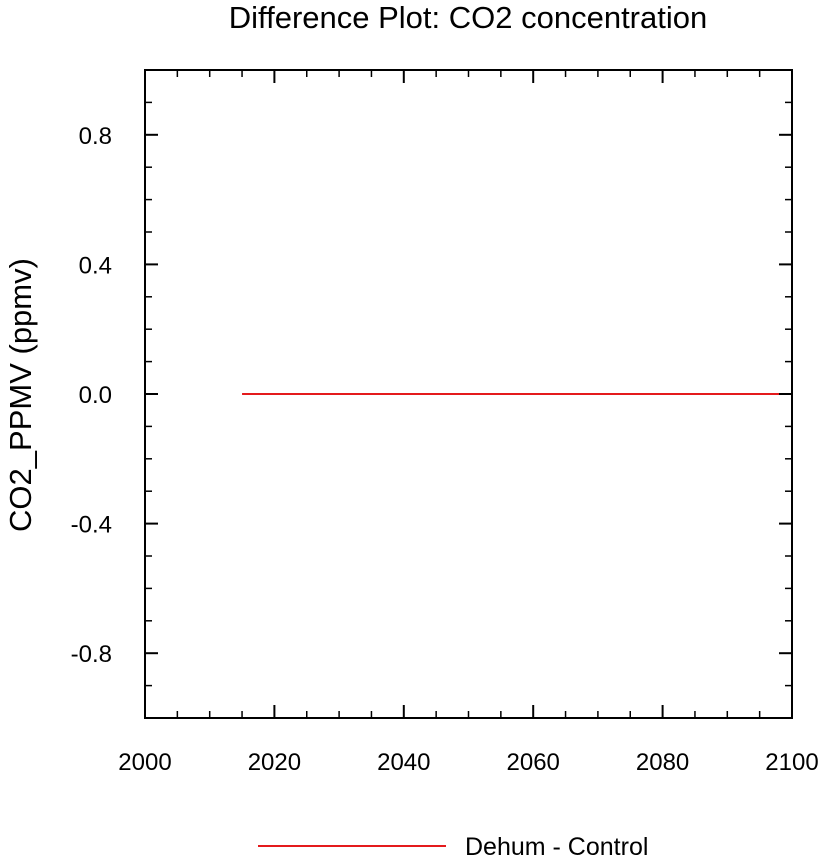  Describe the element at coordinates (20, 395) in the screenshot. I see `y-axis-label: CO2_PPMV (ppmv)` at that location.